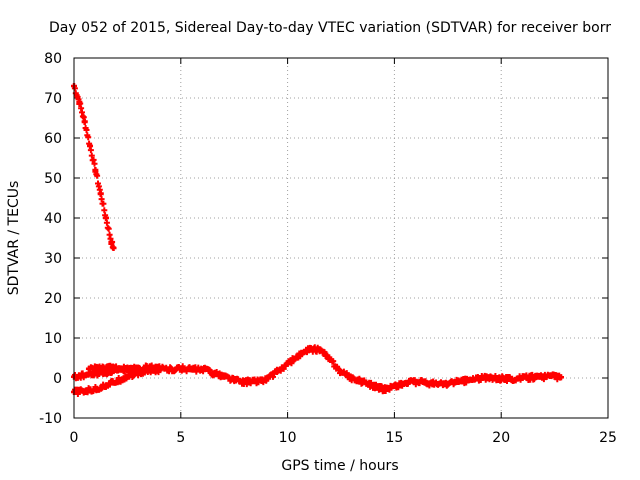  Describe the element at coordinates (180, 438) in the screenshot. I see `x-tick-label: 5` at that location.